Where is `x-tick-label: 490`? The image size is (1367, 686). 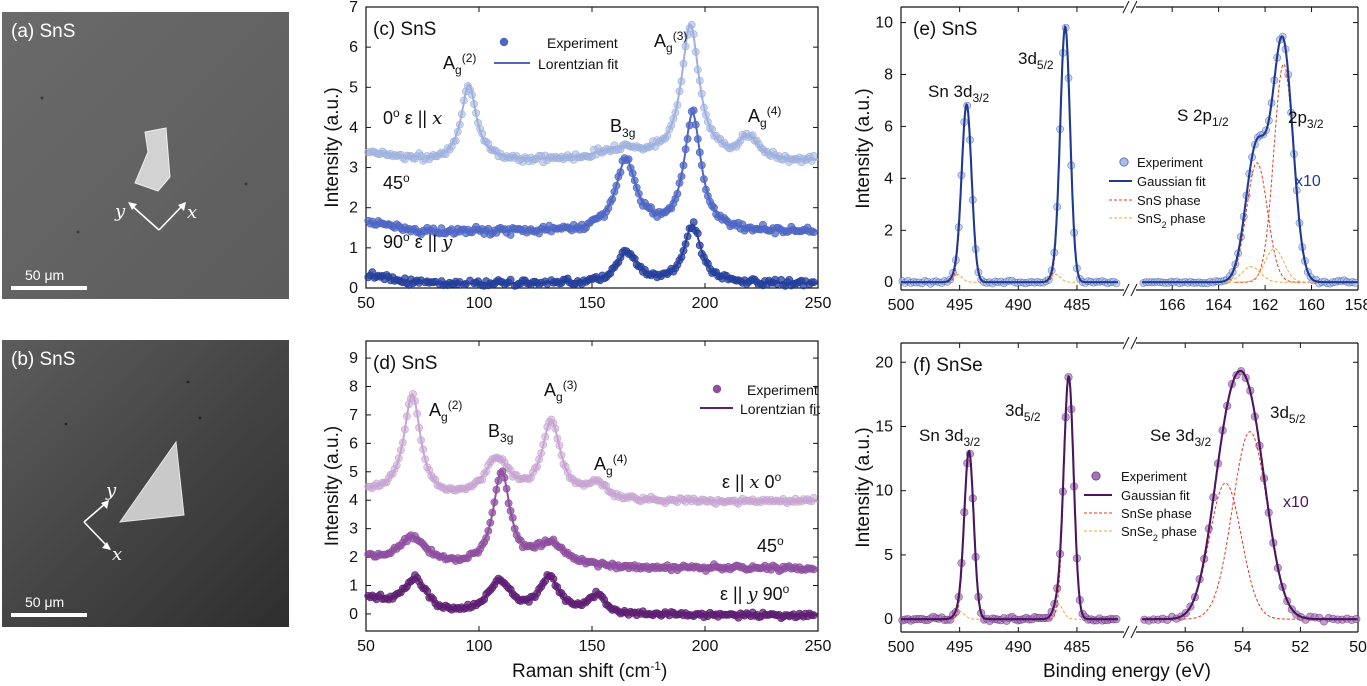 x-tick-label: 490 is located at coordinates (1018, 305).